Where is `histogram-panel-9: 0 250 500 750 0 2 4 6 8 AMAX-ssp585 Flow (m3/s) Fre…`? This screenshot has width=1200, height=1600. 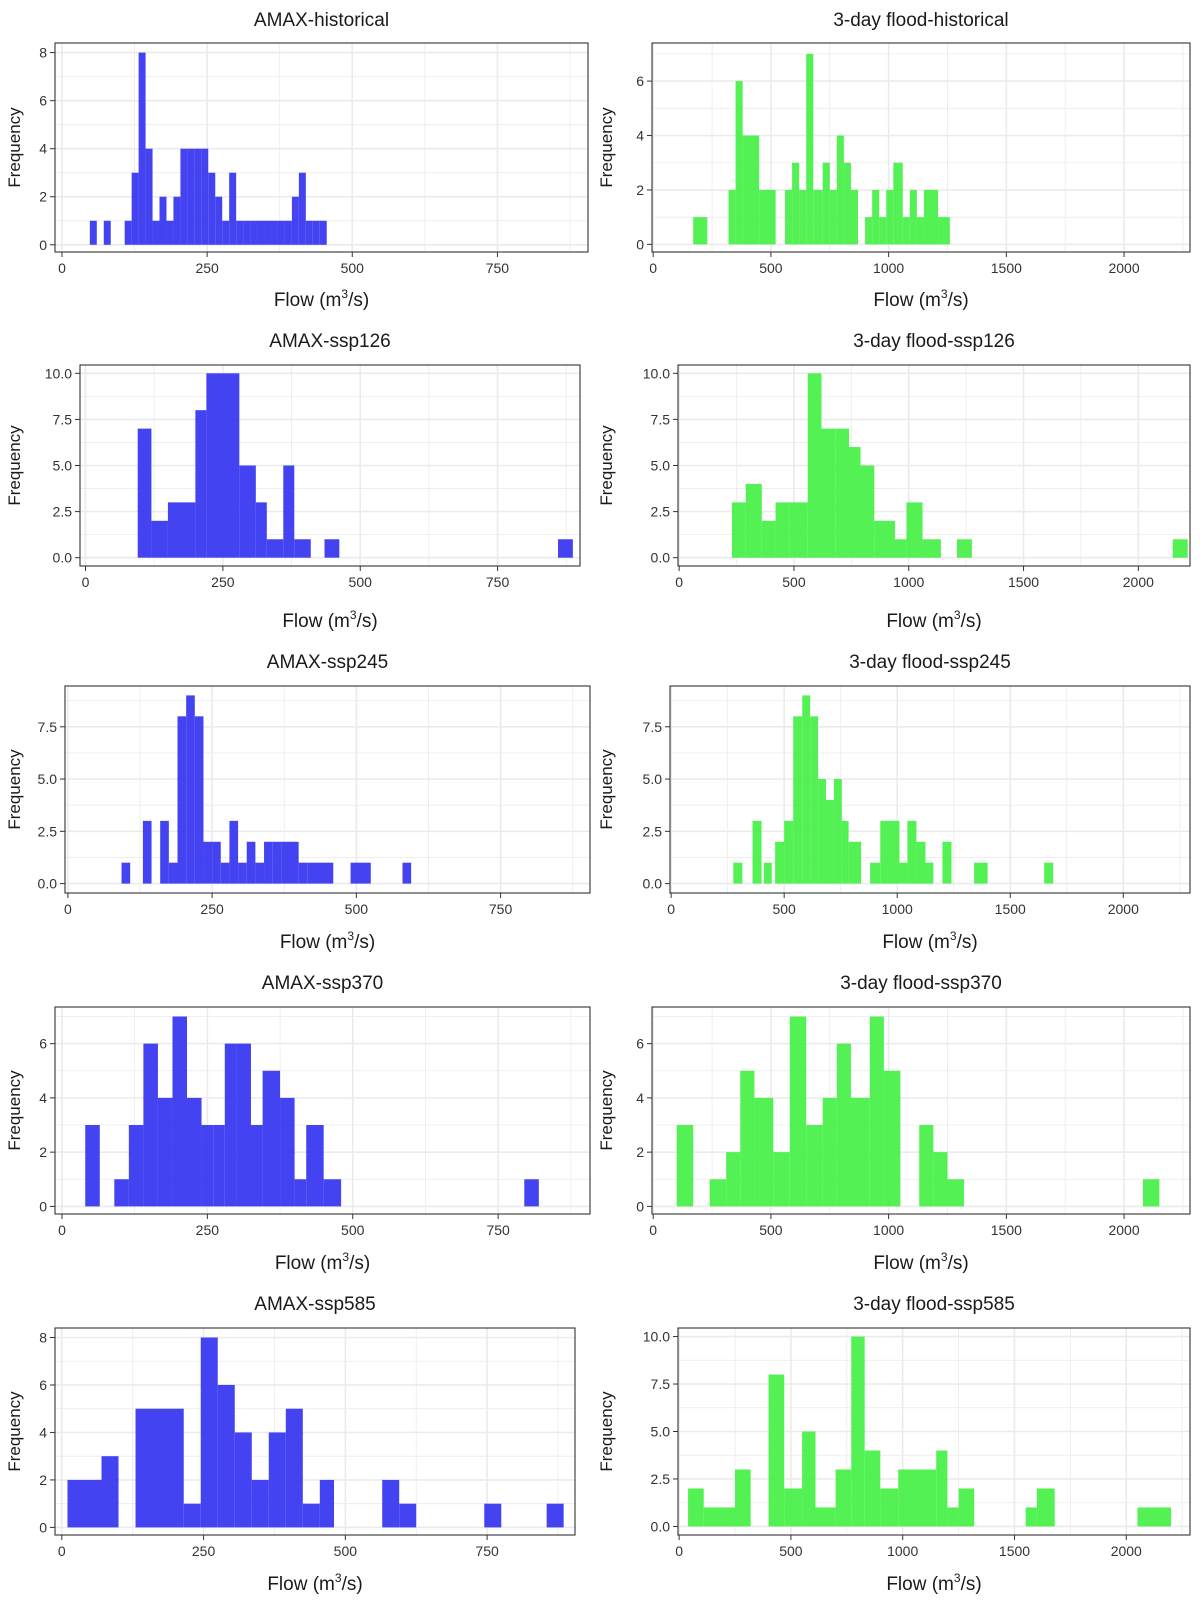
histogram-panel-9: 0 250 500 750 0 2 4 6 8 AMAX-ssp585 Flow (m3/s) Fre… is located at coordinates (290, 1444).